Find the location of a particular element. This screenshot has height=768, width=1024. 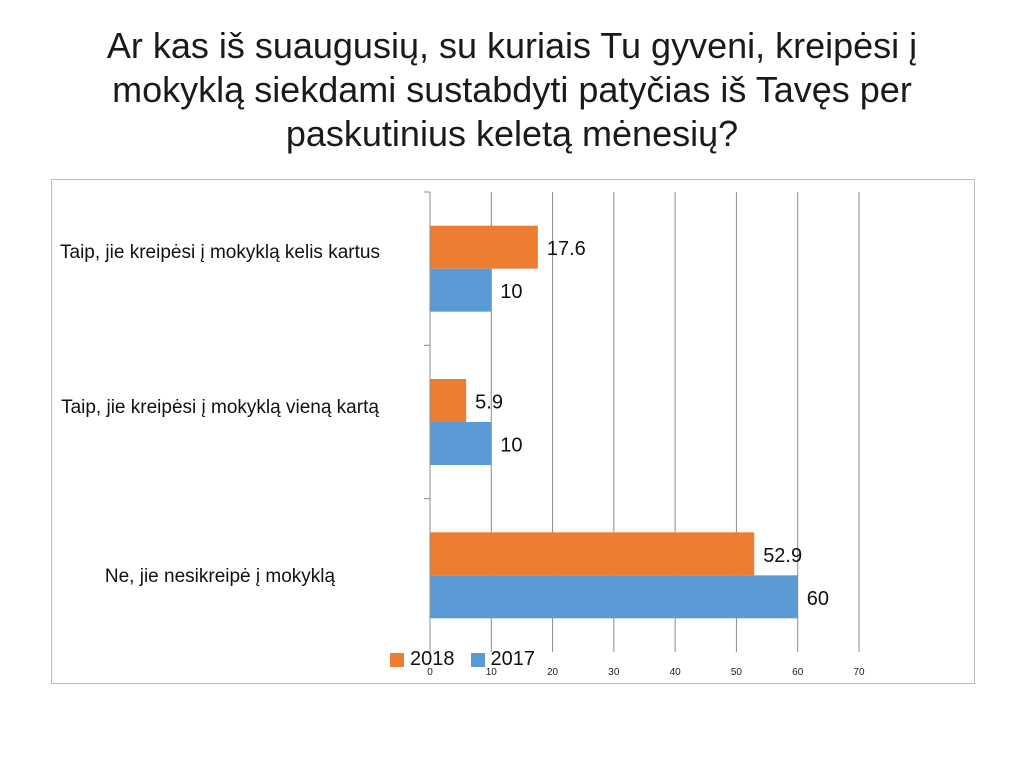

x-tick-label: 50 is located at coordinates (737, 672).